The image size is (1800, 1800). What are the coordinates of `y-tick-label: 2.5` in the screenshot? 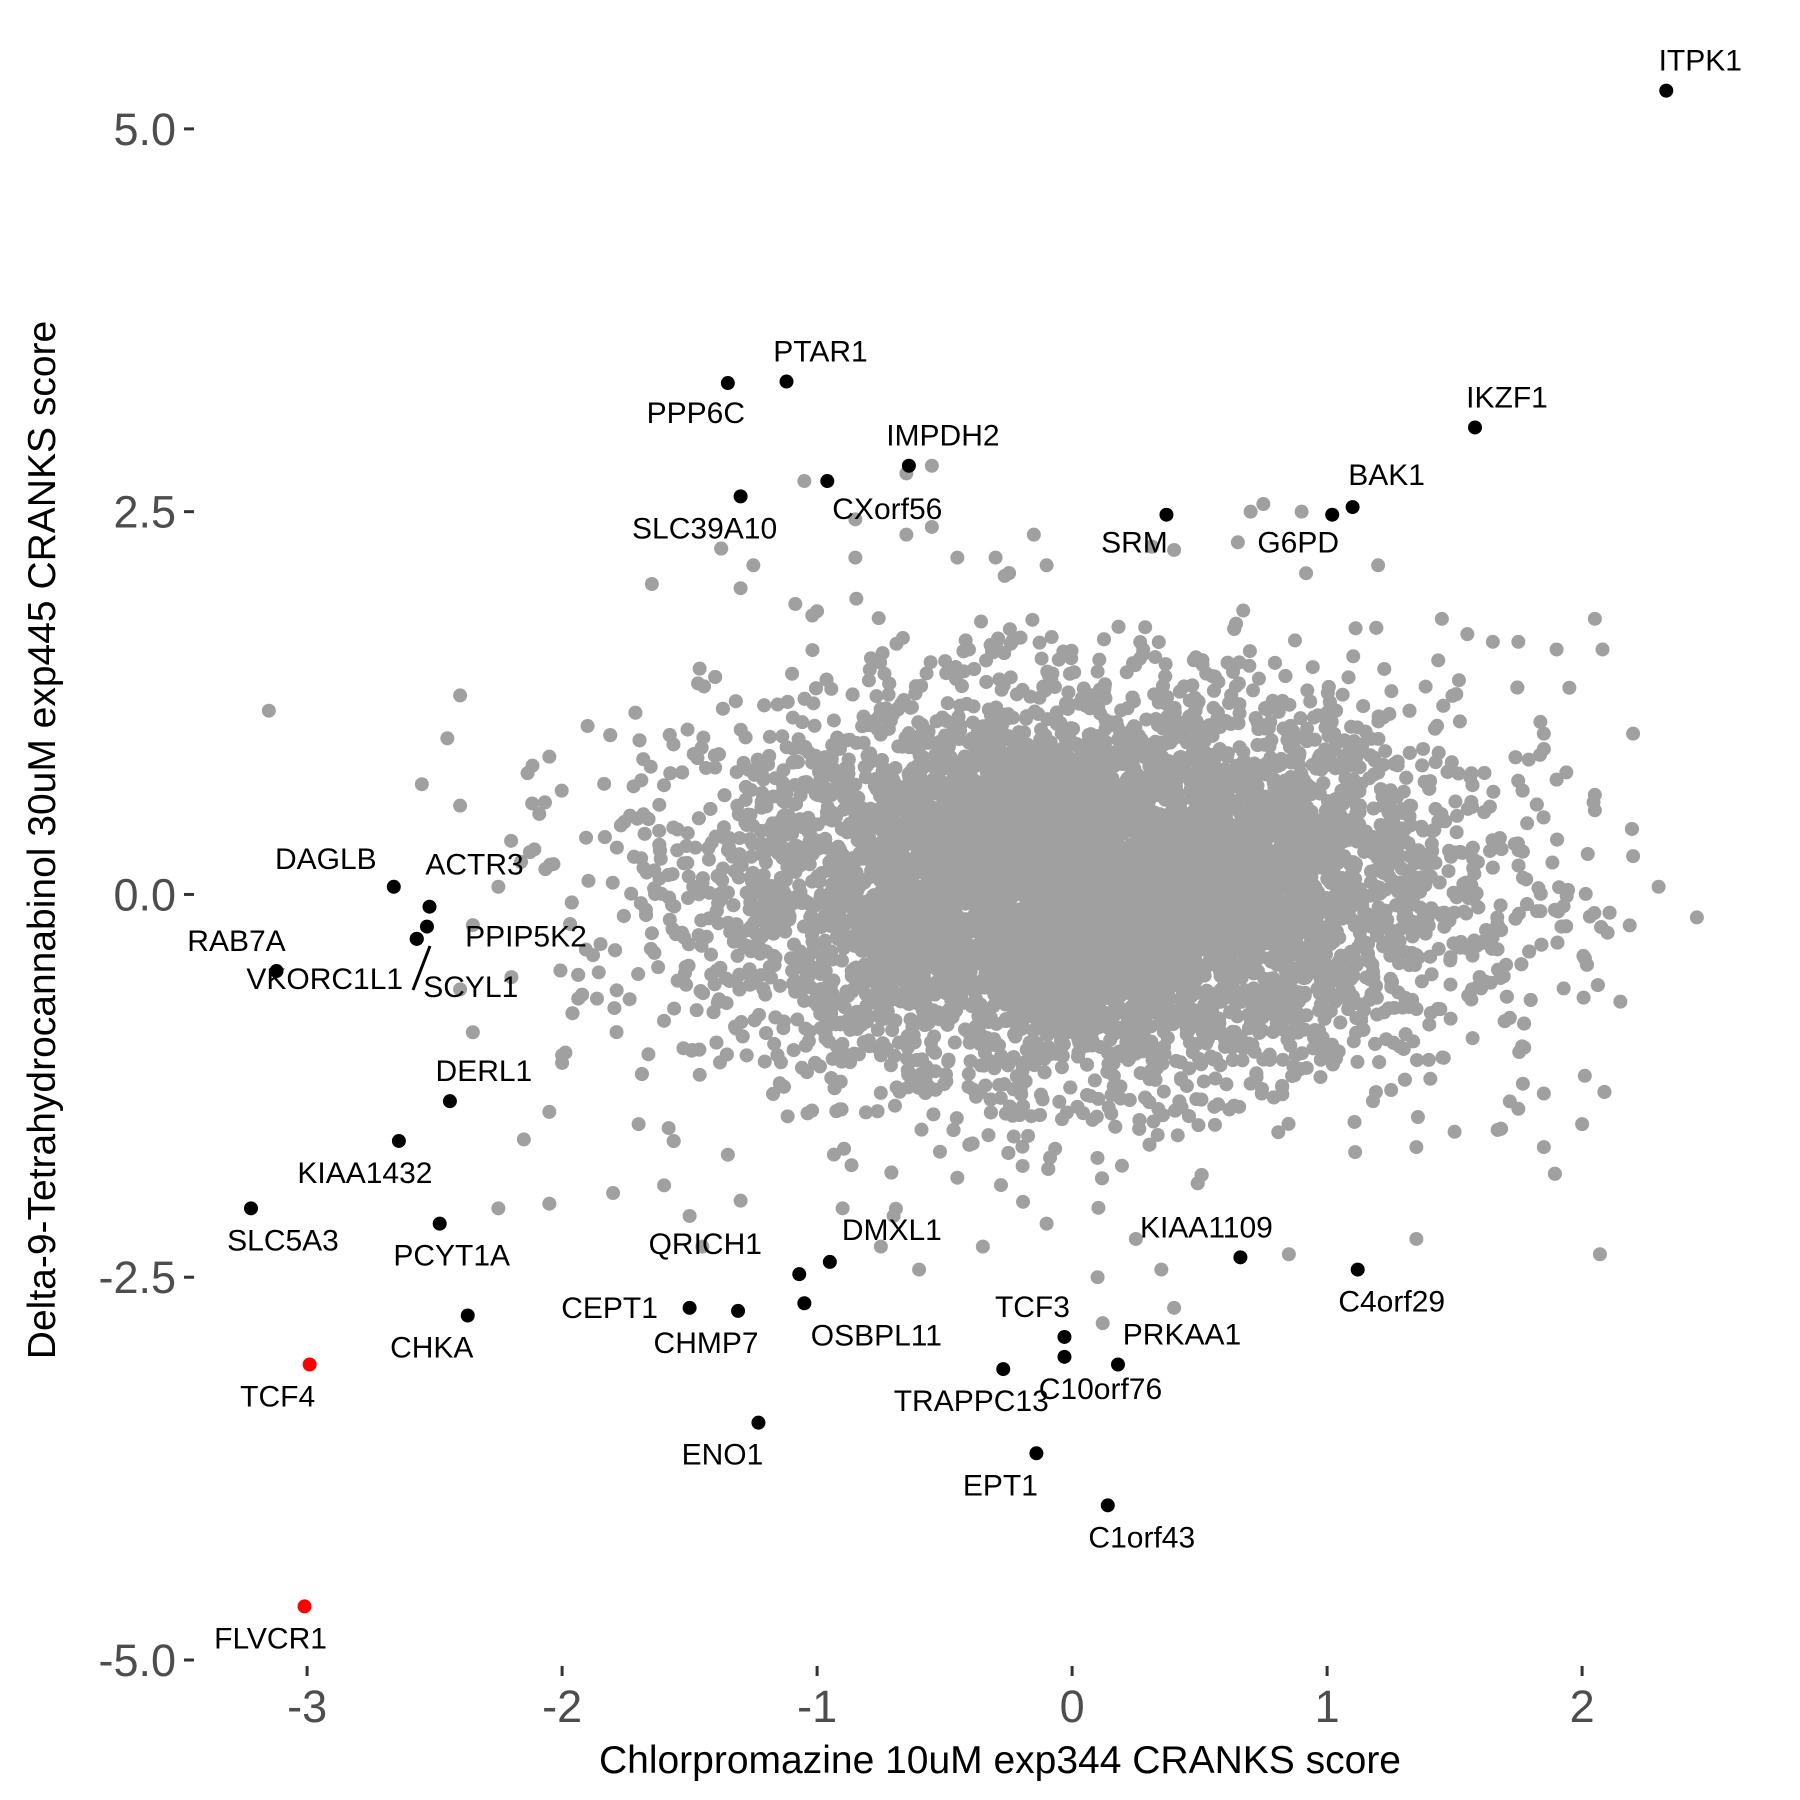 It's located at (144, 512).